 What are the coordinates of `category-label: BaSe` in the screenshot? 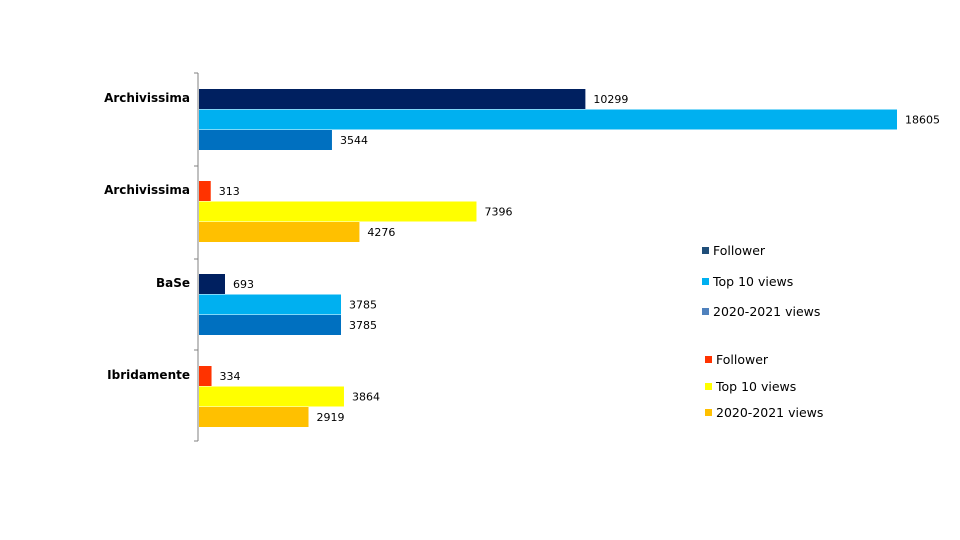 It's located at (173, 283).